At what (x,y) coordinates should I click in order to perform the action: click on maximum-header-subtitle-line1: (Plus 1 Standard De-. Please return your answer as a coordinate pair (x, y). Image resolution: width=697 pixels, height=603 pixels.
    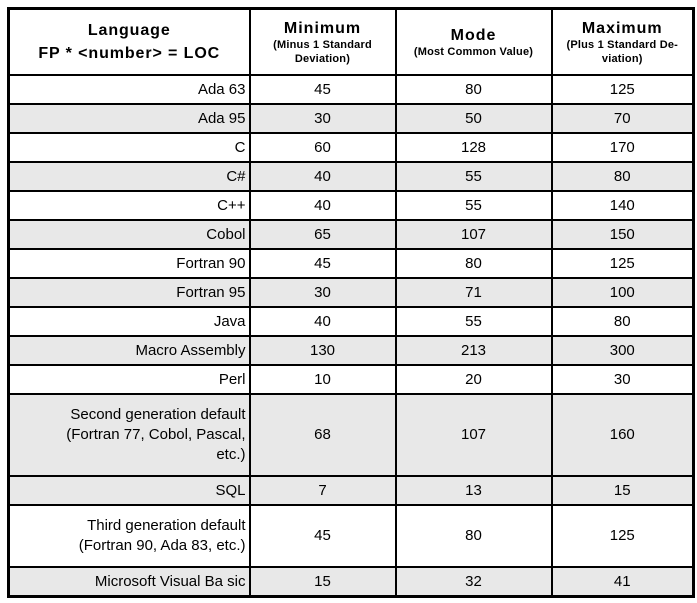
    Looking at the image, I should click on (622, 44).